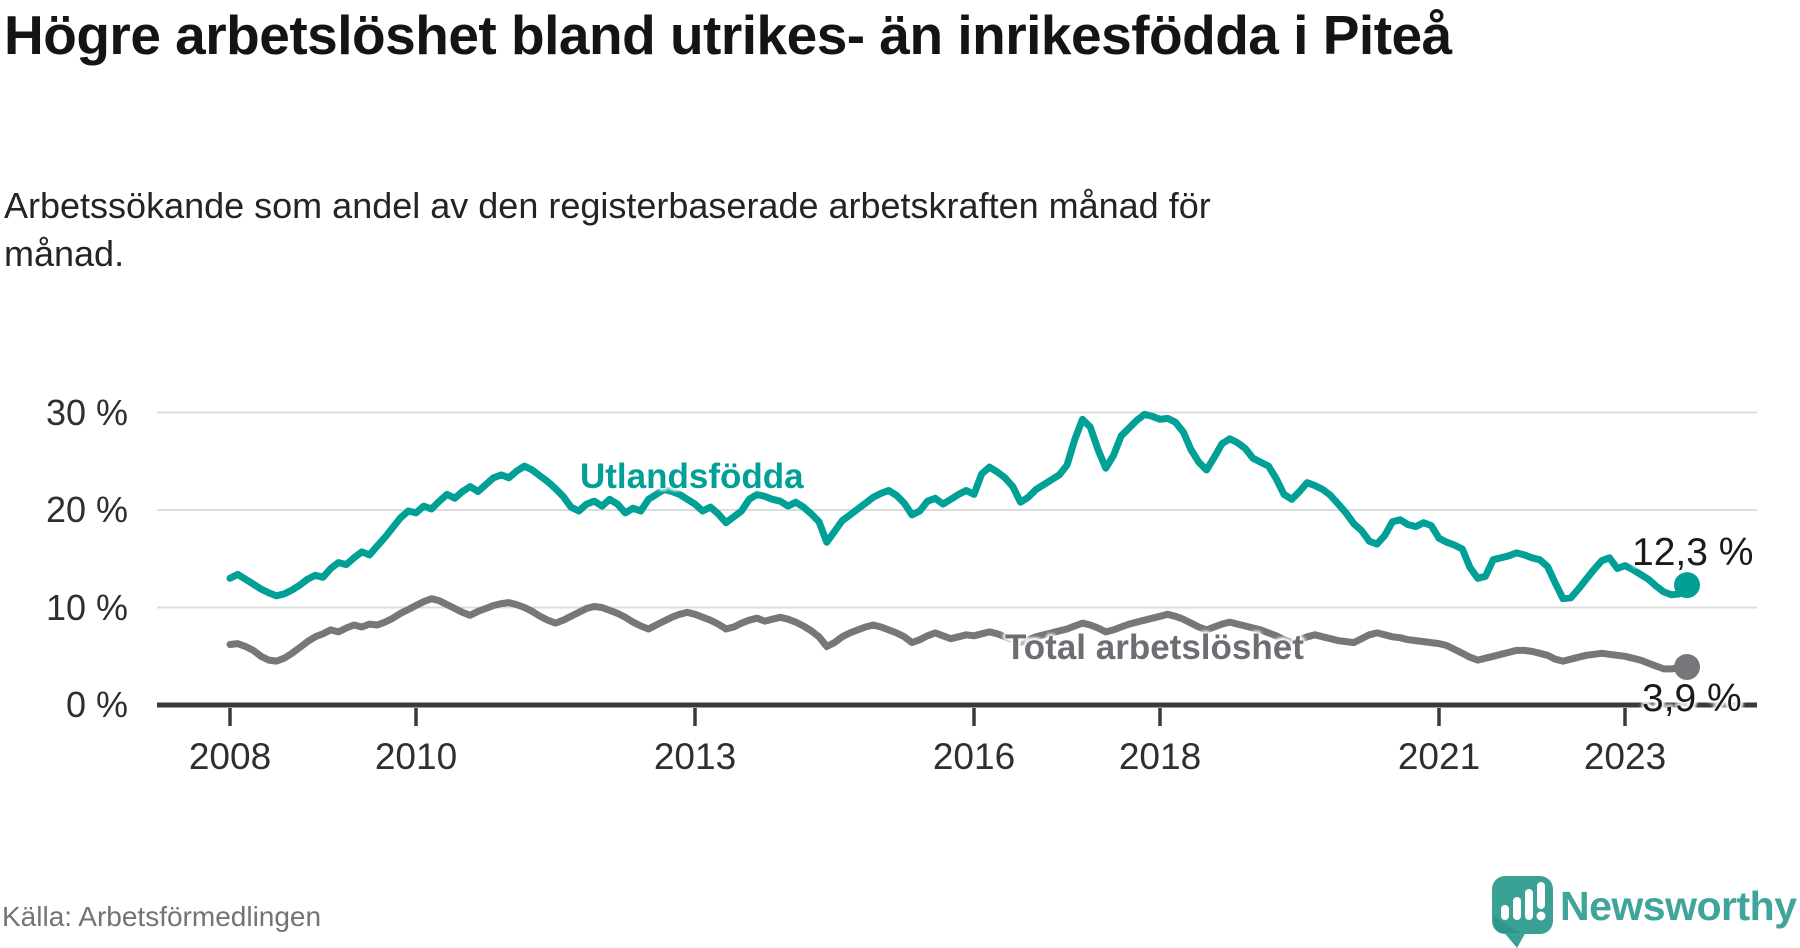 This screenshot has width=1800, height=948. What do you see at coordinates (86, 607) in the screenshot?
I see `y-axis-label: 10 %` at bounding box center [86, 607].